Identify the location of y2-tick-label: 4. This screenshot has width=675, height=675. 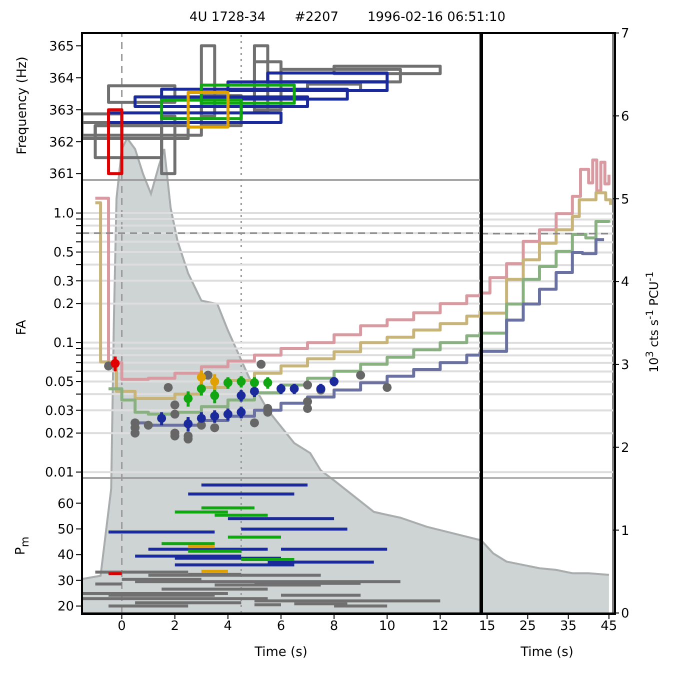
(625, 282).